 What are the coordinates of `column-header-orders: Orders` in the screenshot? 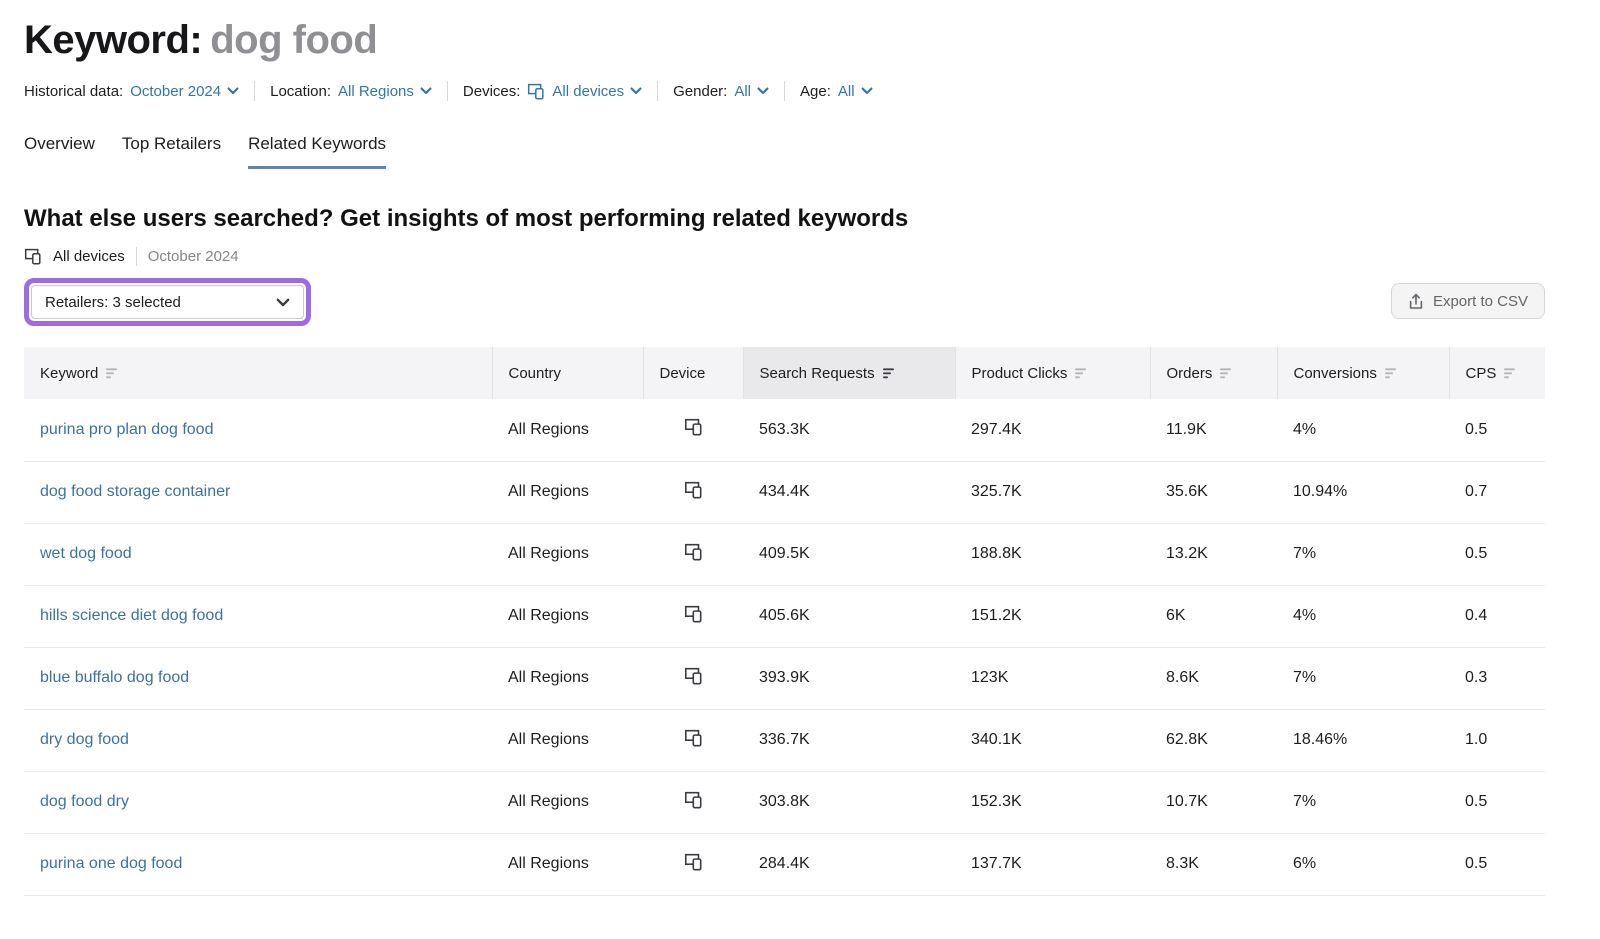 It's located at (1213, 373).